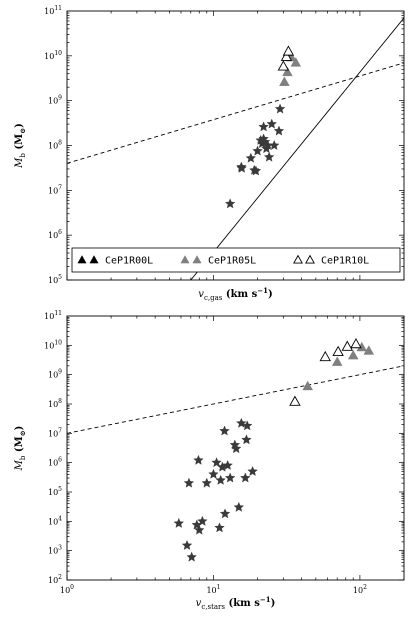  I want to click on y-tick-label-exp: 2, so click(60, 577).